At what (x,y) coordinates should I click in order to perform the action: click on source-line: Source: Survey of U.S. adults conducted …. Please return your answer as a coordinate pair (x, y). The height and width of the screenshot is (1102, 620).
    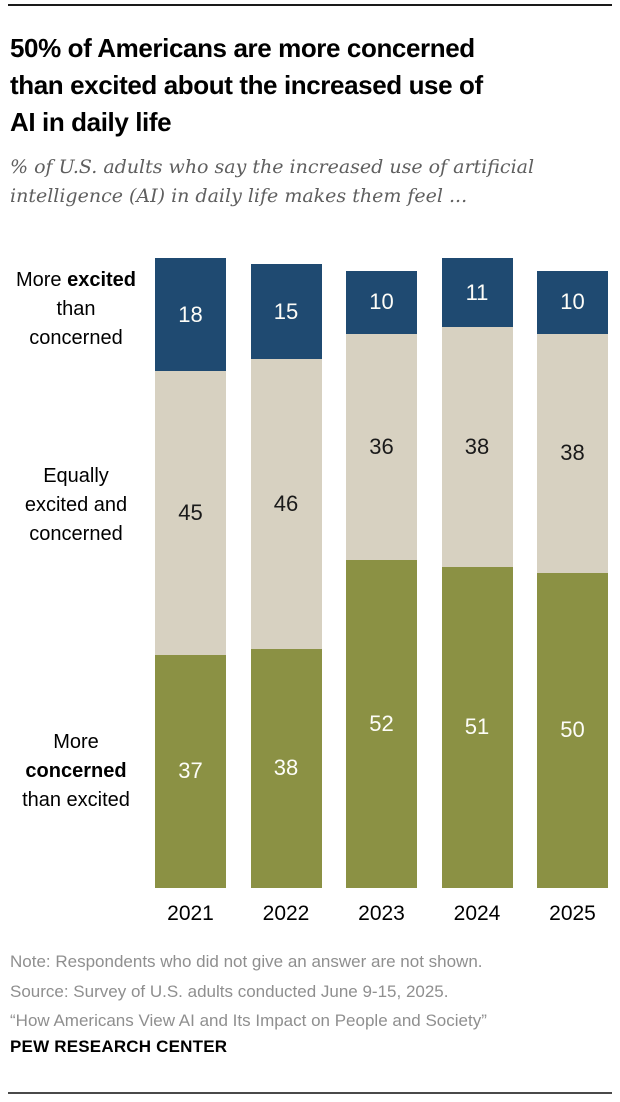
    Looking at the image, I should click on (229, 991).